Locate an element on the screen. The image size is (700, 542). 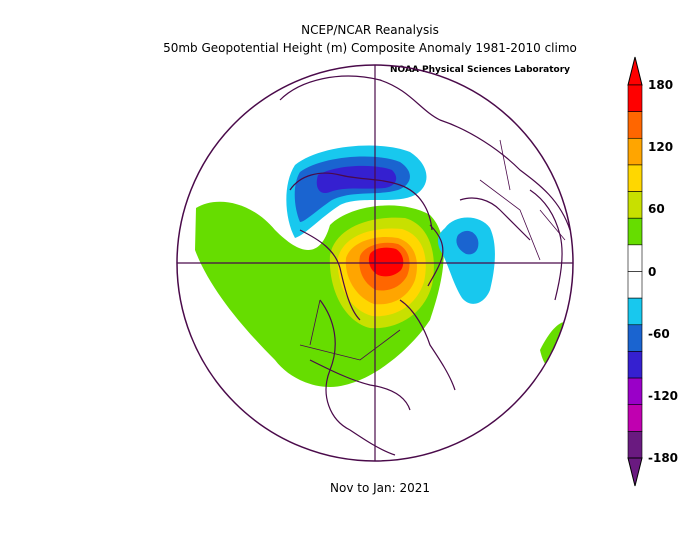
colorbar is located at coordinates (635, 271).